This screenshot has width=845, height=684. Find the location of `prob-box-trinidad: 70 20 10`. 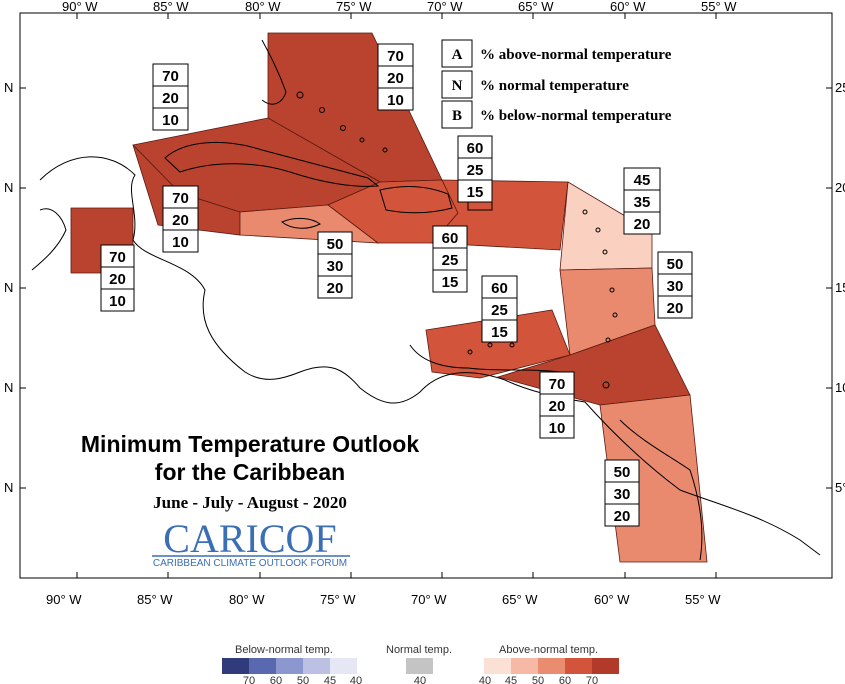

prob-box-trinidad: 70 20 10 is located at coordinates (557, 405).